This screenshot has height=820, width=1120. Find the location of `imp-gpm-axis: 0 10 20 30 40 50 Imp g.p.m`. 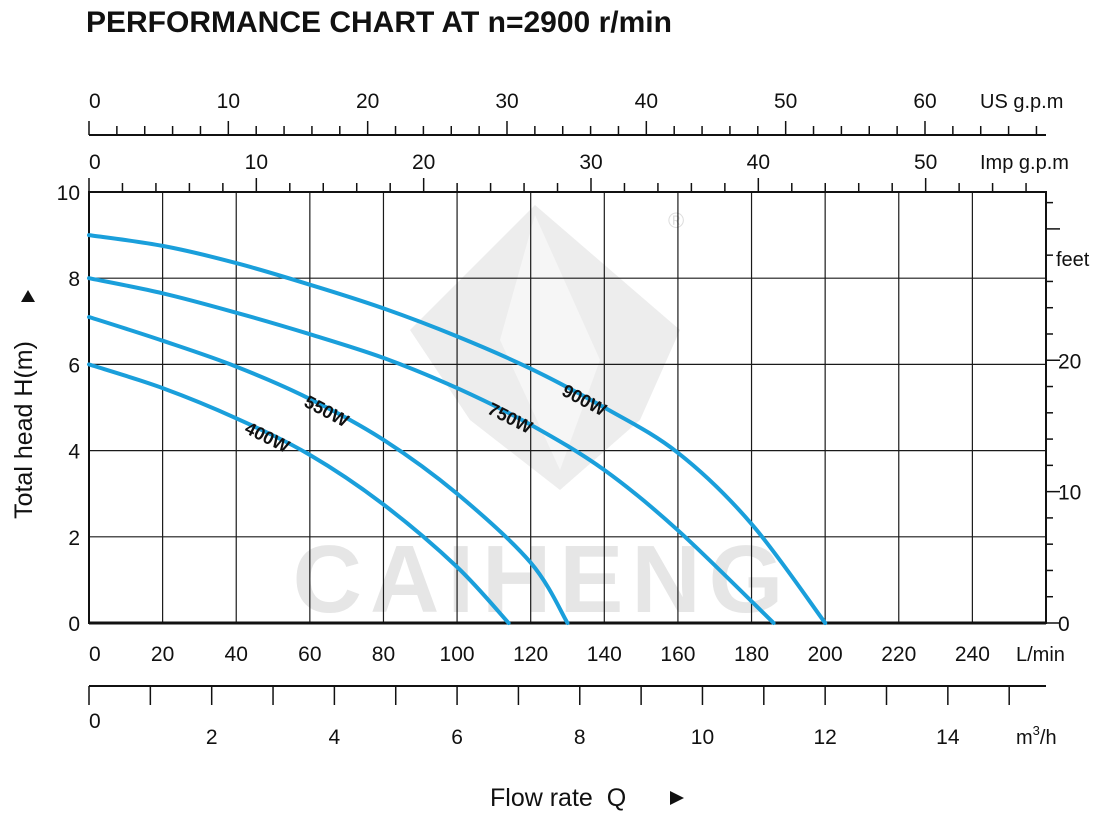

imp-gpm-axis: 0 10 20 30 40 50 Imp g.p.m is located at coordinates (578, 171).